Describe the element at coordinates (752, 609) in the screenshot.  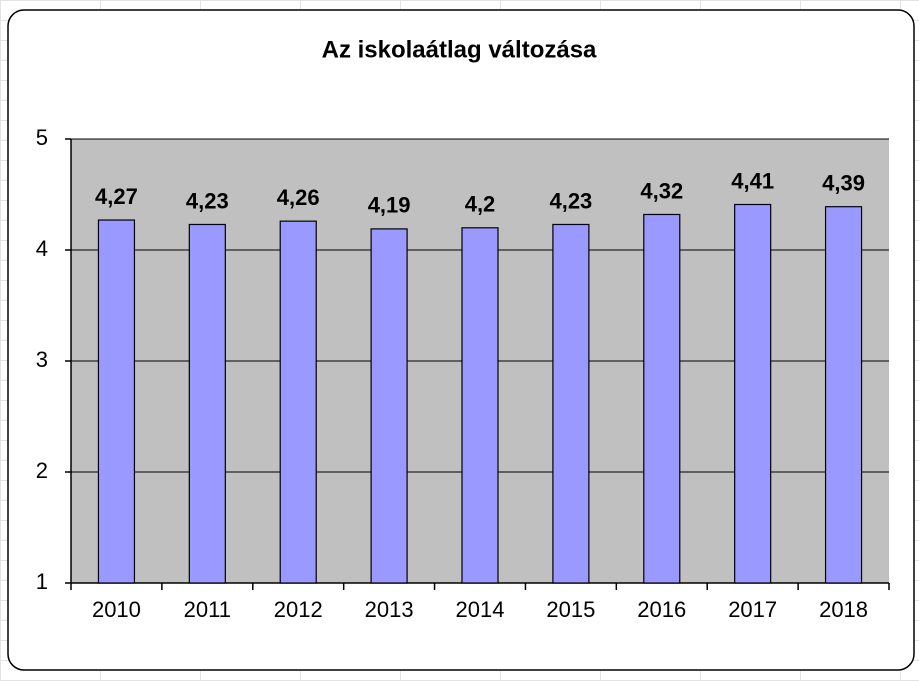
I see `x-tick-label: 2017` at that location.